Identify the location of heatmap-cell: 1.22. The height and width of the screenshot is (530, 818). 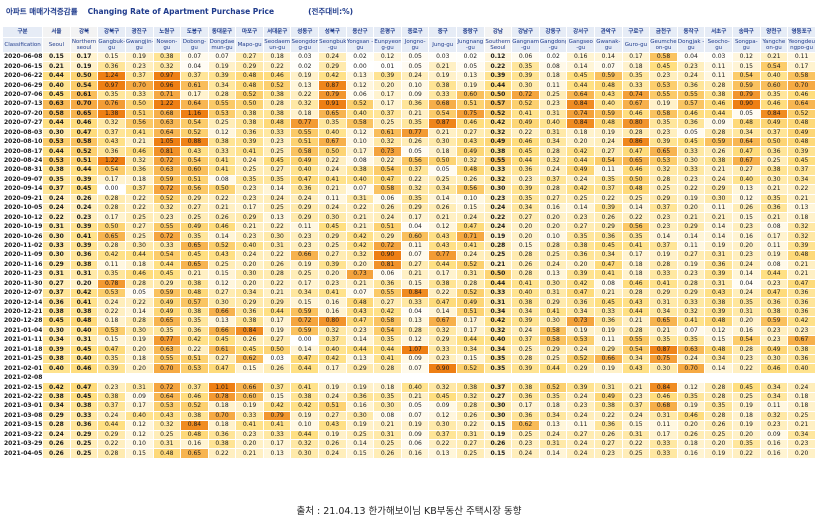
(111, 161).